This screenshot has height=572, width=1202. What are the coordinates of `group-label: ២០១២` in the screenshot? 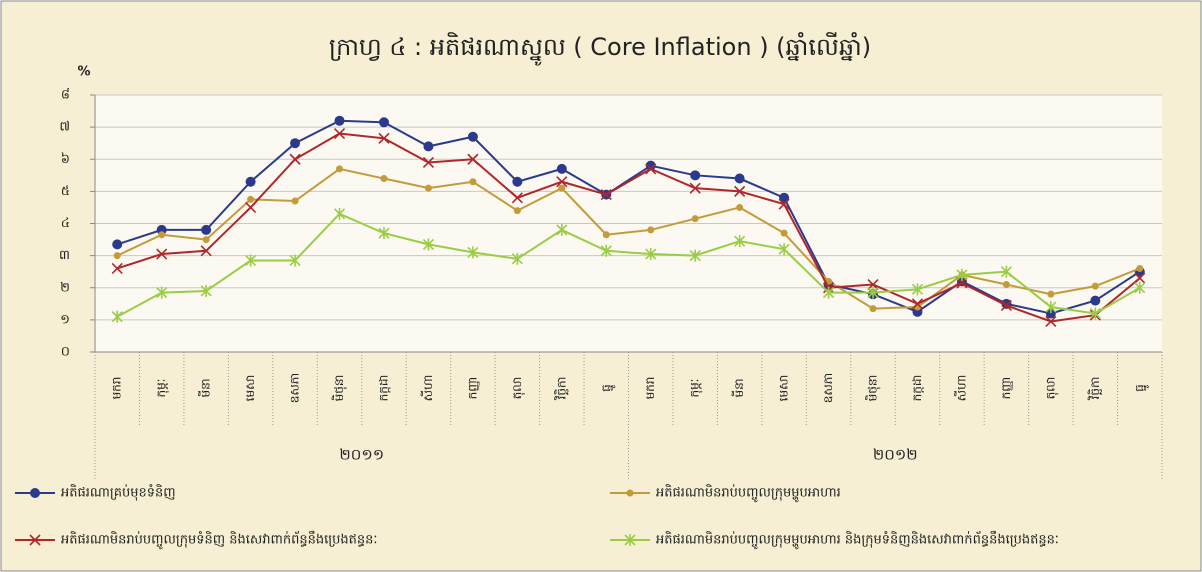 It's located at (895, 455).